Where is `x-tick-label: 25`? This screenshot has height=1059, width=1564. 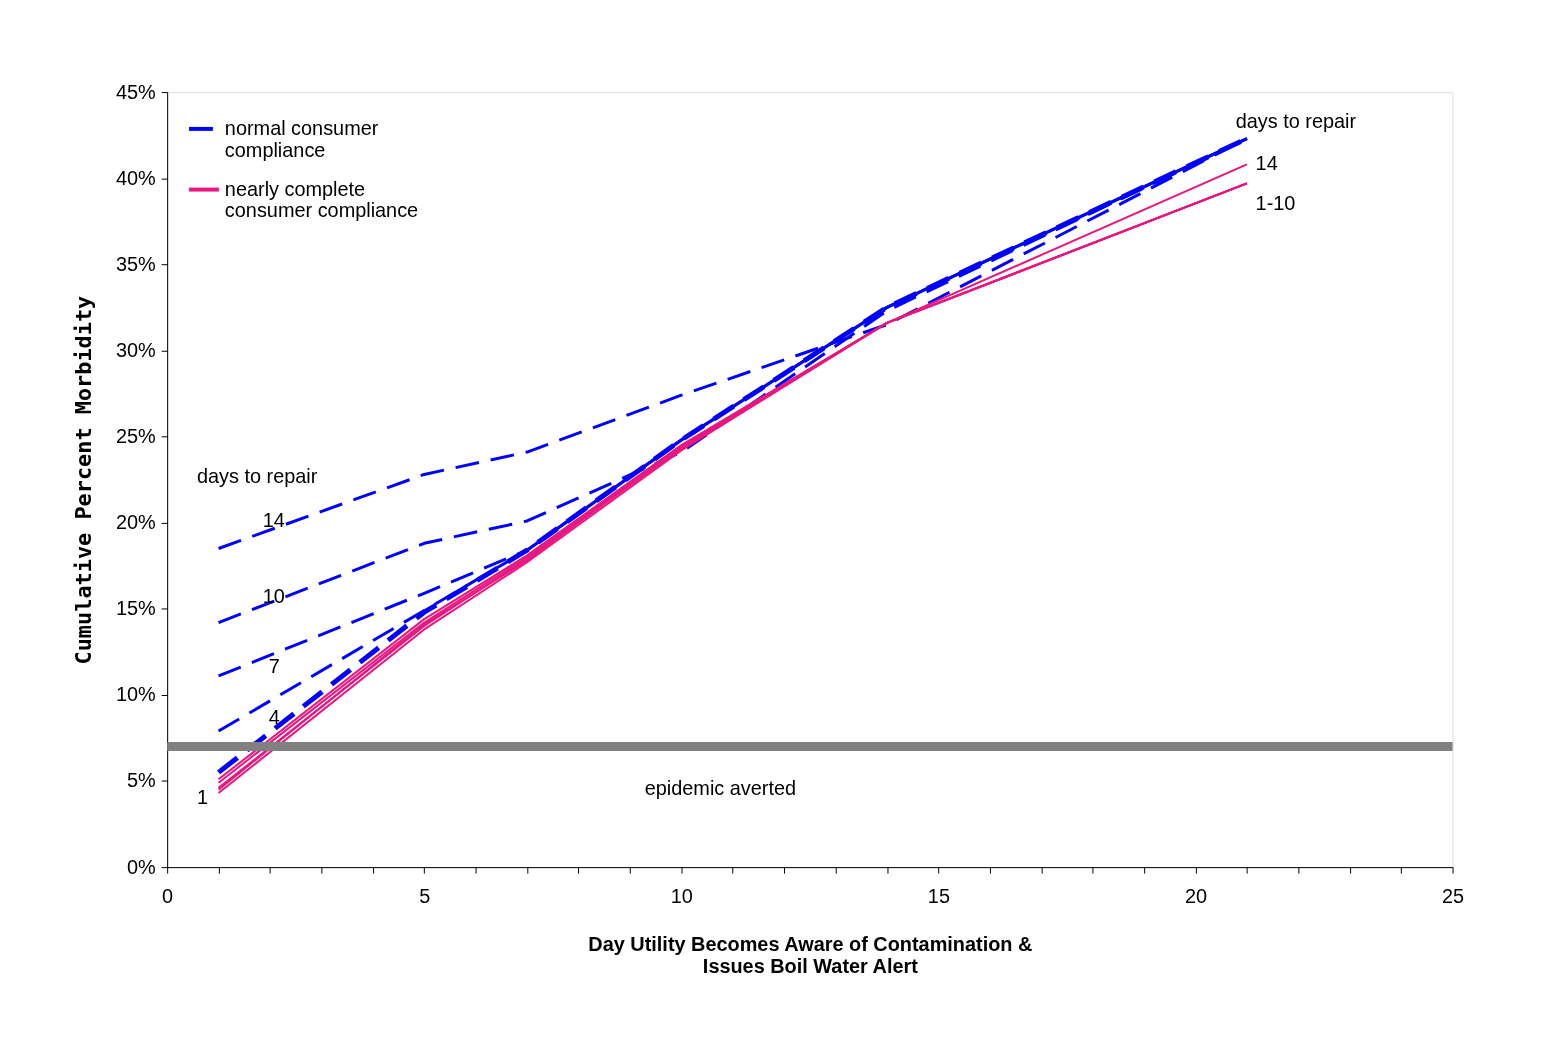
x-tick-label: 25 is located at coordinates (1453, 896).